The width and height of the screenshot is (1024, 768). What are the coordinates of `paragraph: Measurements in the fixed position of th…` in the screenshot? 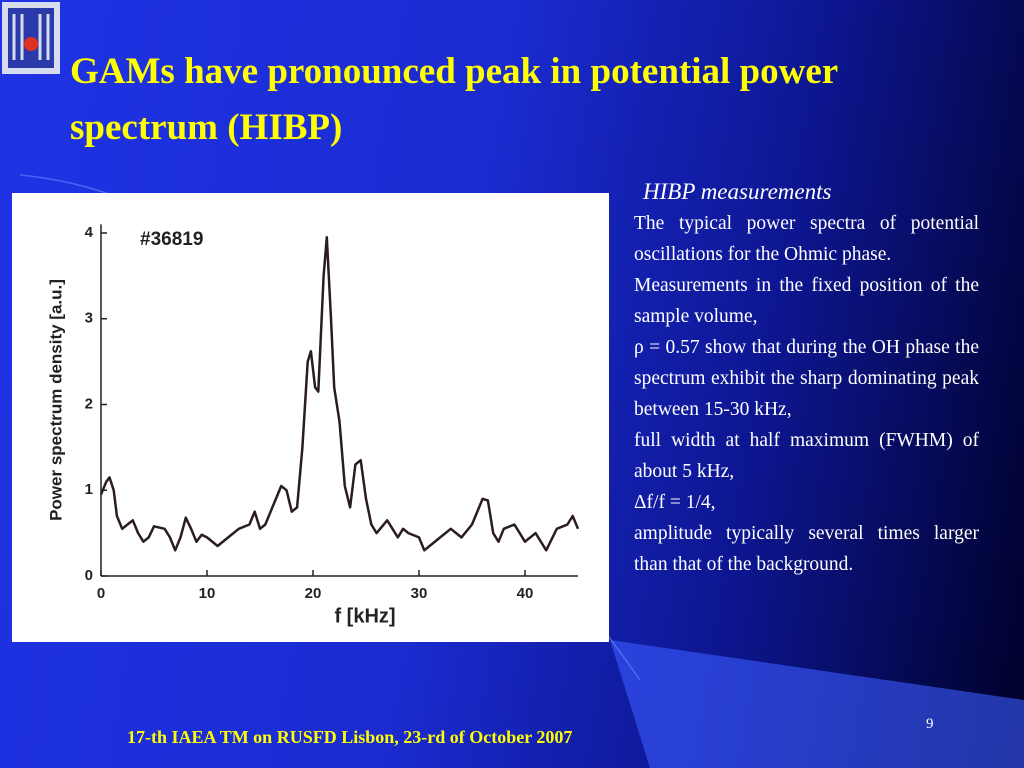 It's located at (806, 301).